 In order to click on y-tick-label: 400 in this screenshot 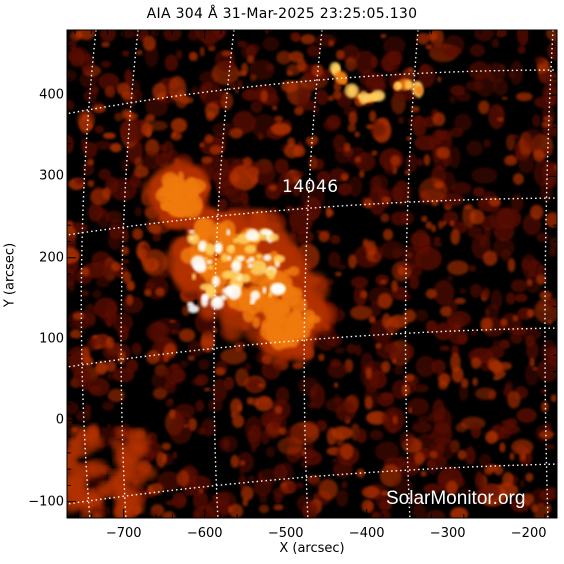, I will do `click(51, 95)`.